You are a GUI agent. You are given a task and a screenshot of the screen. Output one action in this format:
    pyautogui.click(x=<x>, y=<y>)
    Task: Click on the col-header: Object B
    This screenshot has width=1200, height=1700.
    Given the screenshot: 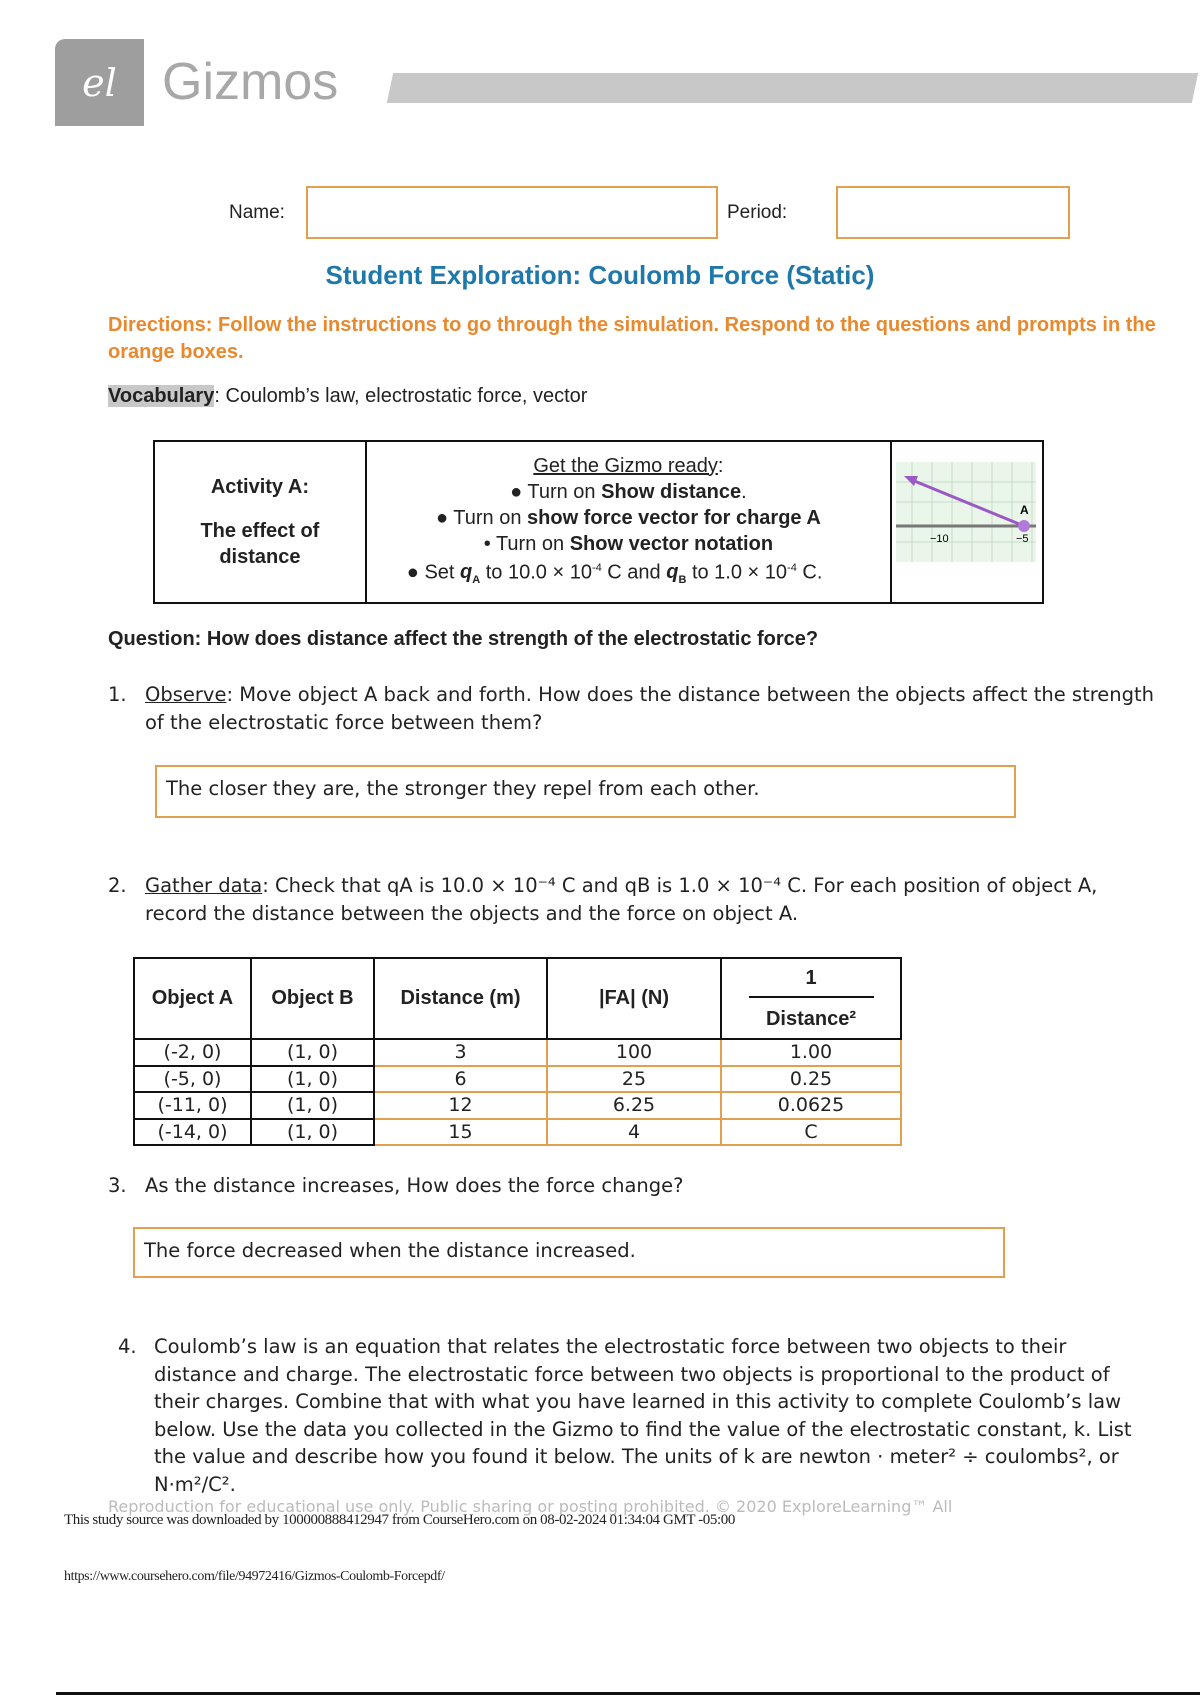 What is the action you would take?
    pyautogui.click(x=312, y=998)
    